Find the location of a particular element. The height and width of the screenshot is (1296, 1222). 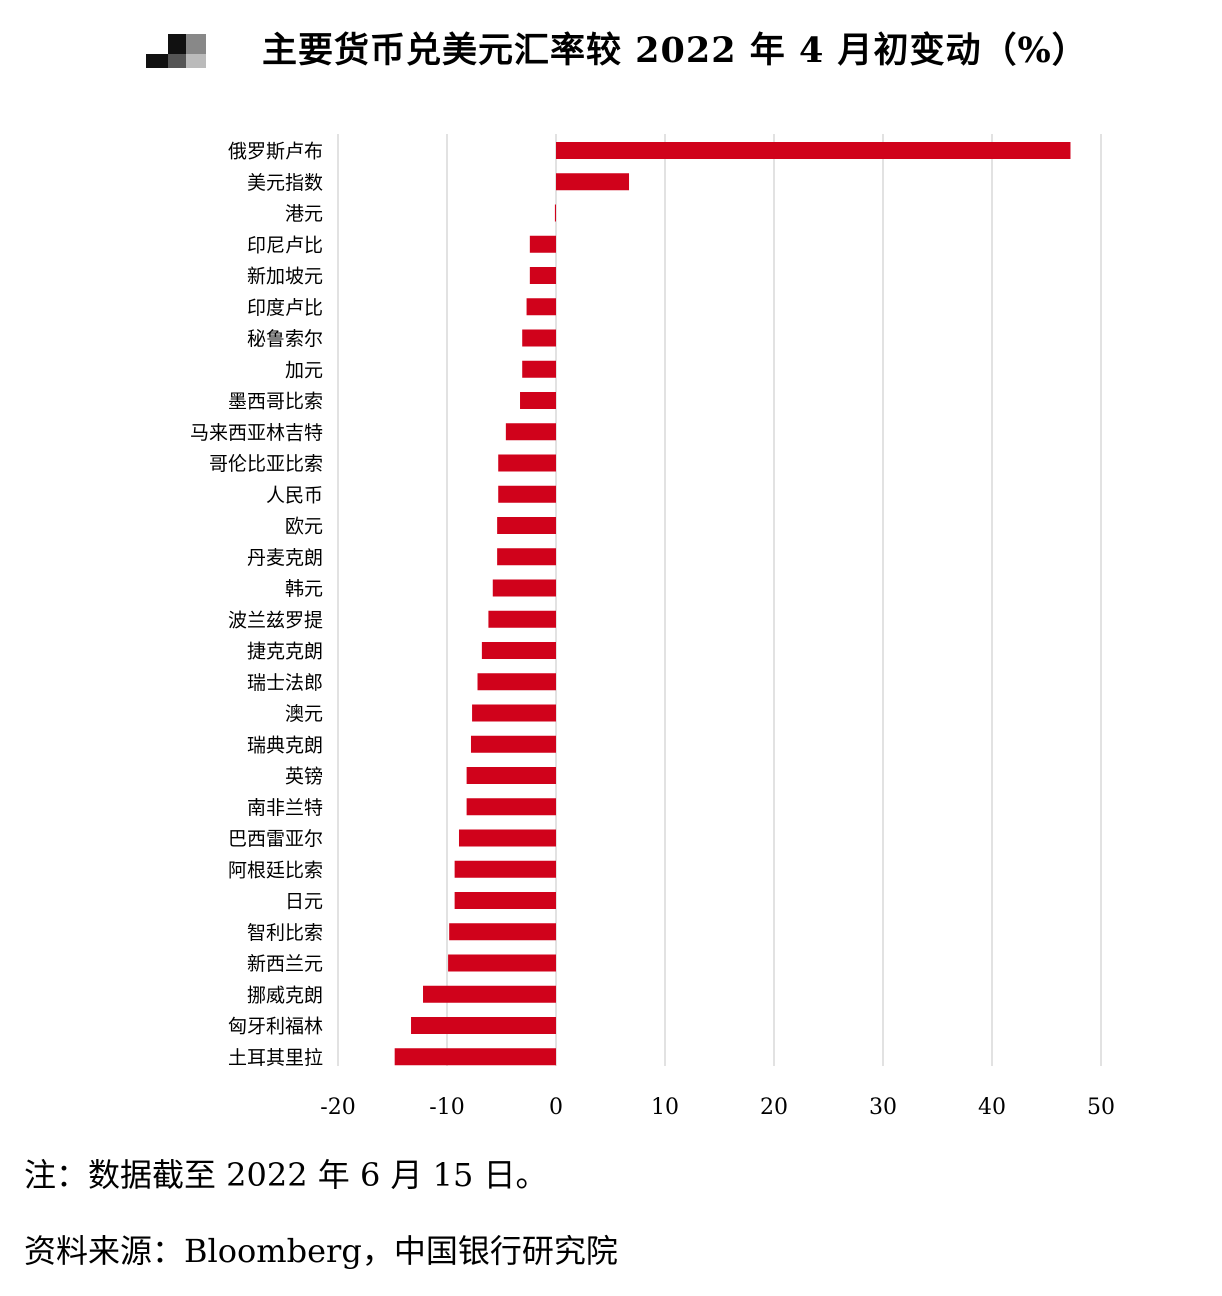

category-label: 南非兰特 is located at coordinates (285, 808).